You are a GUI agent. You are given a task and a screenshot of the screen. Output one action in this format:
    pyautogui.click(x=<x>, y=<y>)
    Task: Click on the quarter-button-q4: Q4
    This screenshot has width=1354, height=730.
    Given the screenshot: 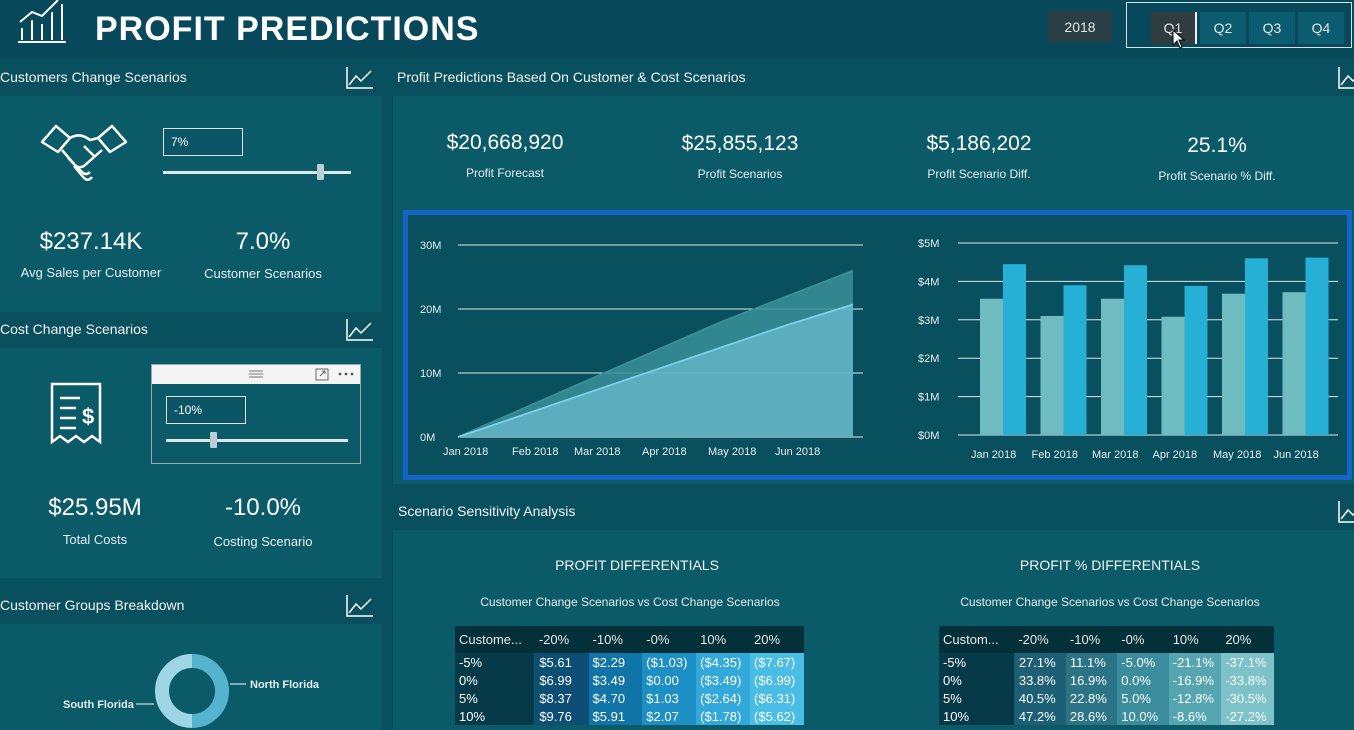 What is the action you would take?
    pyautogui.click(x=1321, y=28)
    